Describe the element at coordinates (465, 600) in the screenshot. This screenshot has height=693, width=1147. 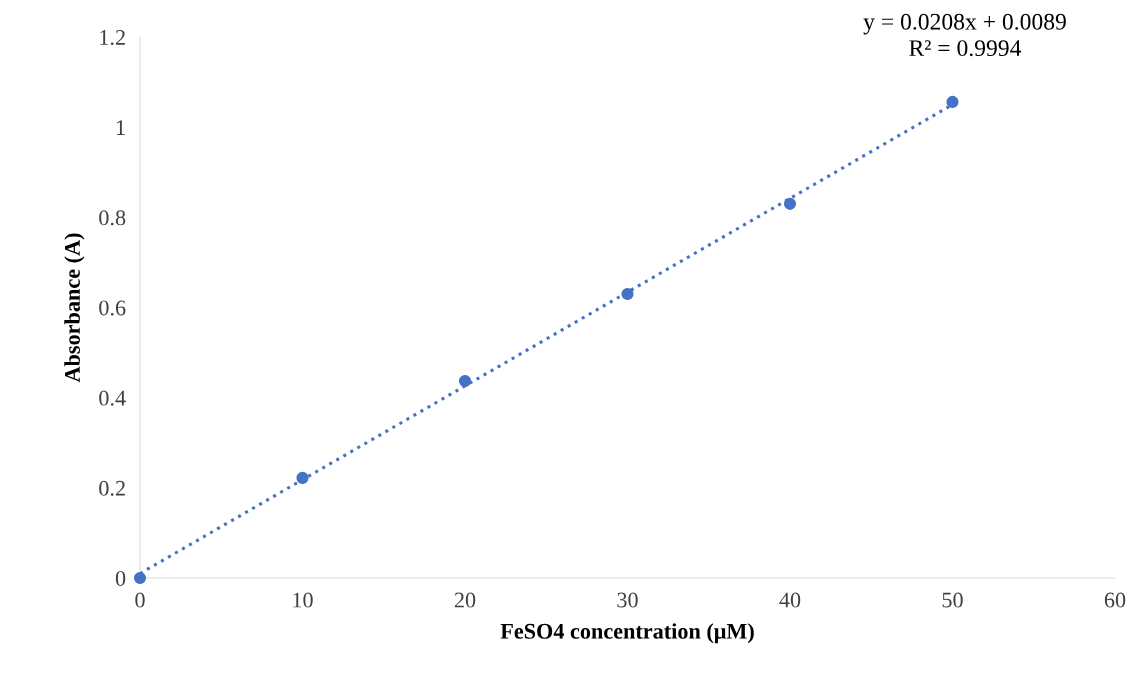
I see `x-tick-label: 20` at that location.